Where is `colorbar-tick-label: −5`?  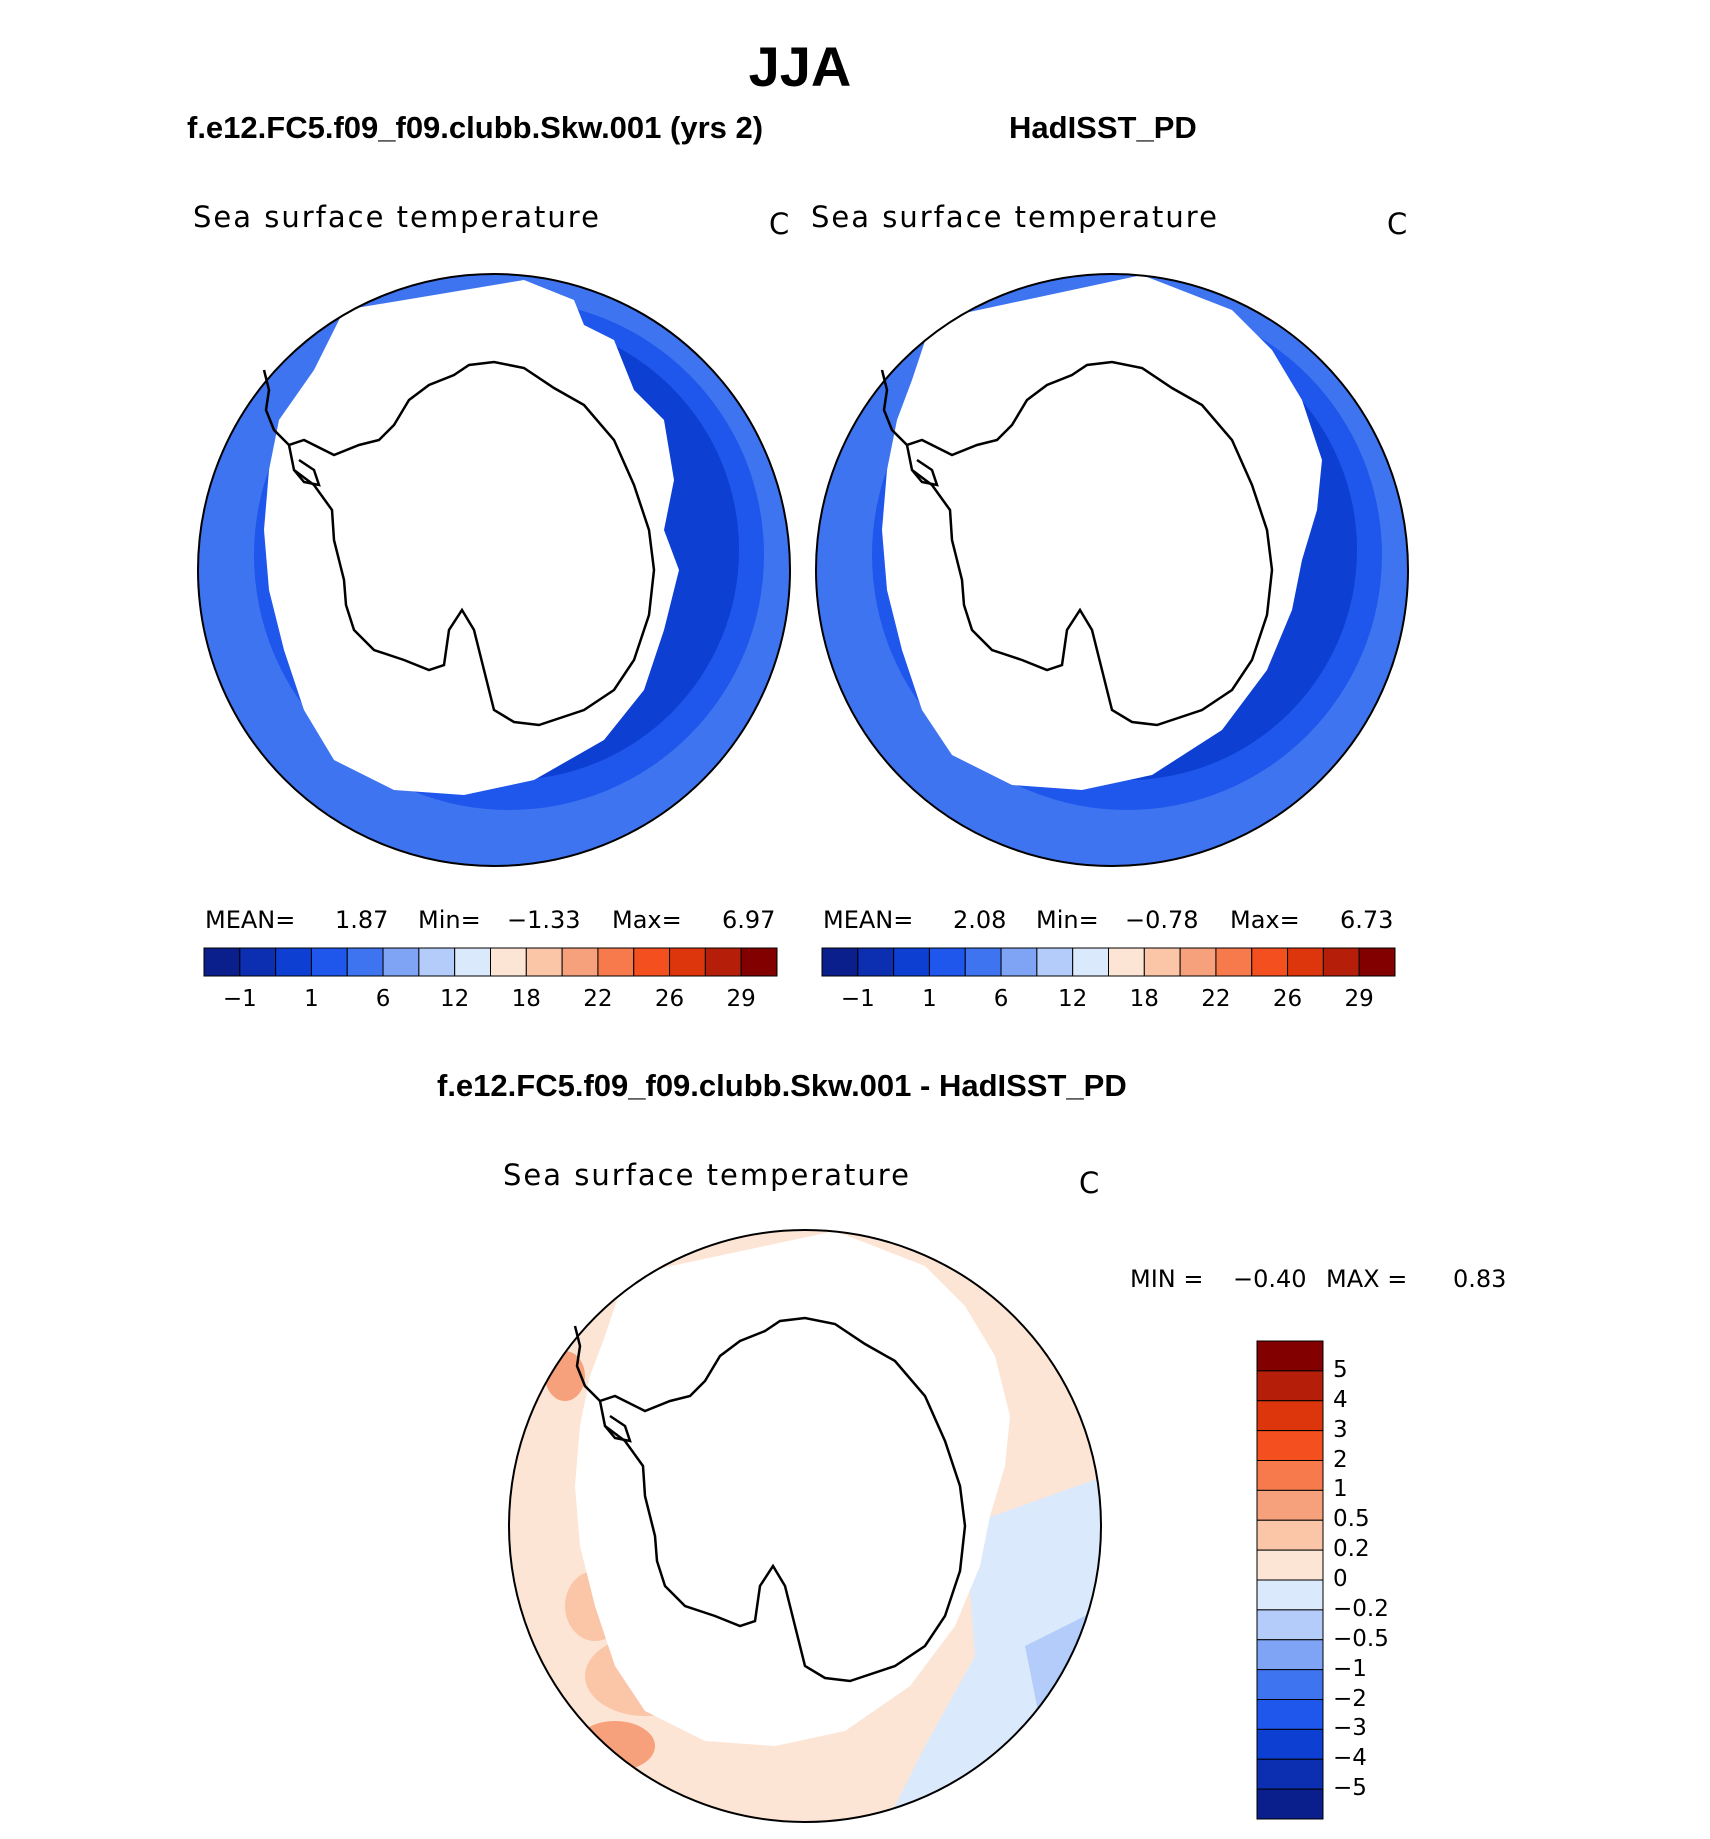
colorbar-tick-label: −5 is located at coordinates (1350, 1788).